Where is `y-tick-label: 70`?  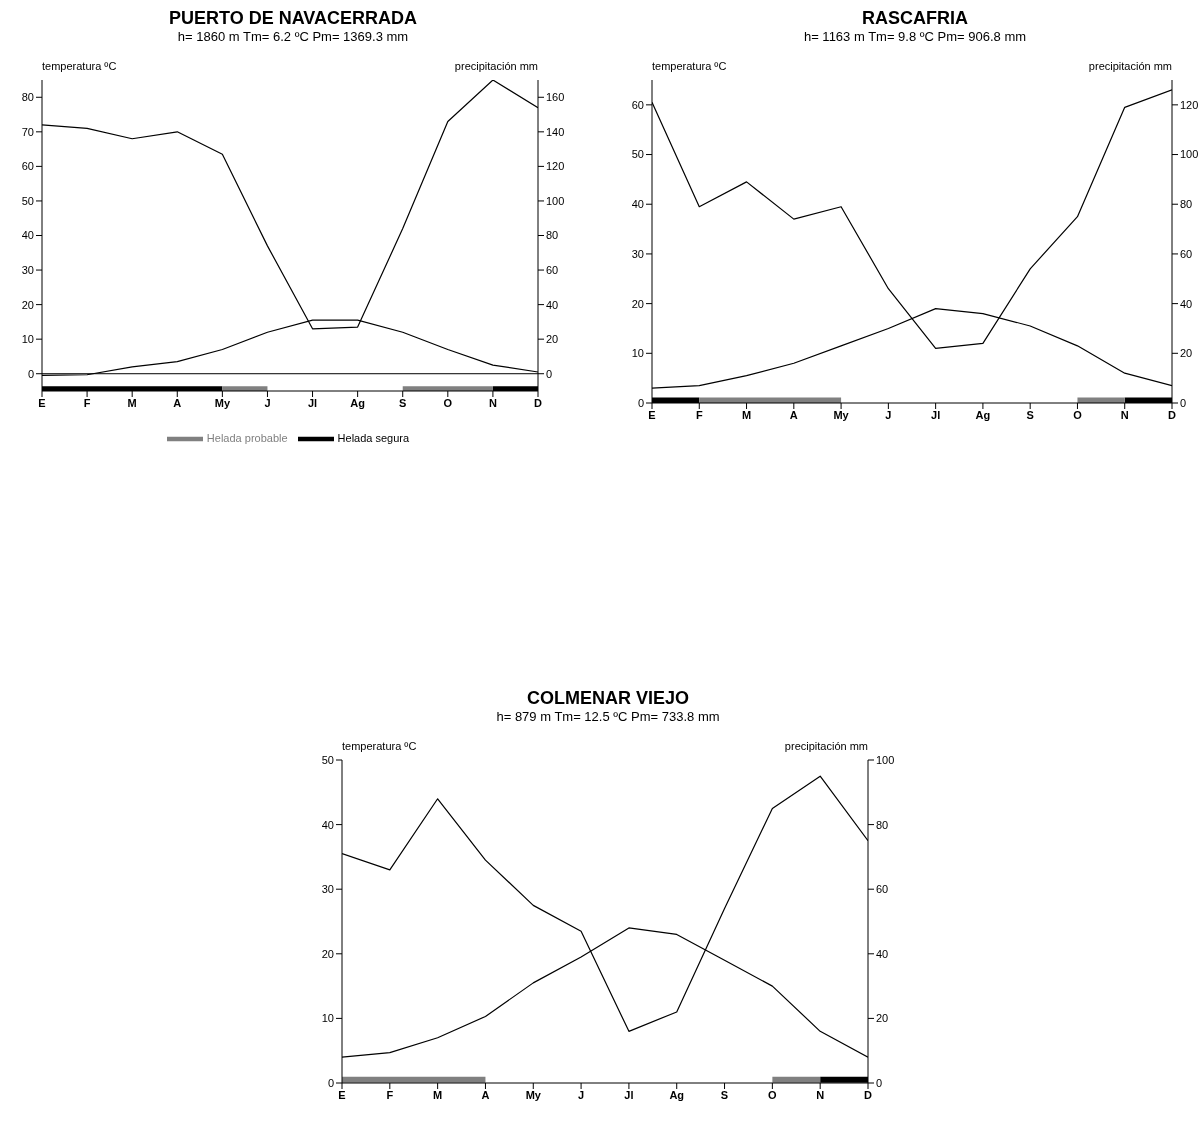
y-tick-label: 70 is located at coordinates (27, 131).